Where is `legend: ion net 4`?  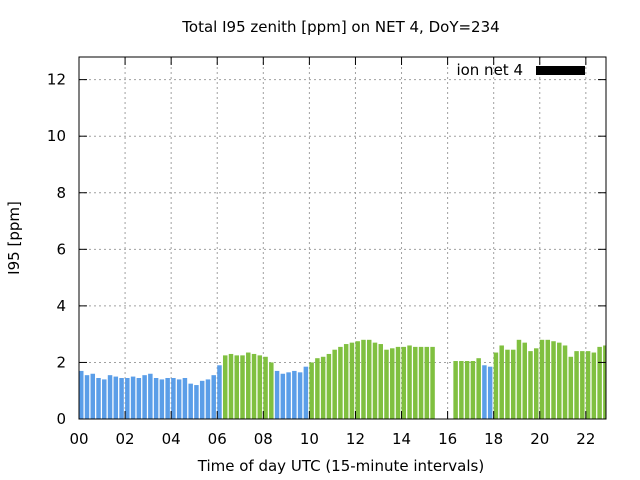
legend: ion net 4 is located at coordinates (520, 70).